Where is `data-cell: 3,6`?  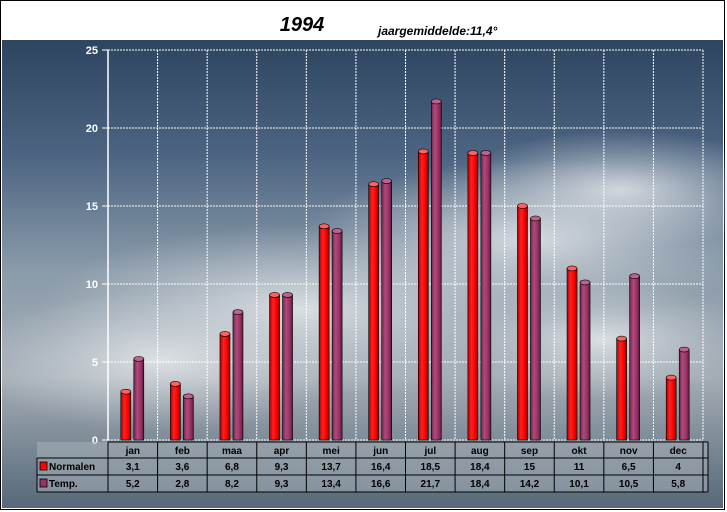 data-cell: 3,6 is located at coordinates (182, 467).